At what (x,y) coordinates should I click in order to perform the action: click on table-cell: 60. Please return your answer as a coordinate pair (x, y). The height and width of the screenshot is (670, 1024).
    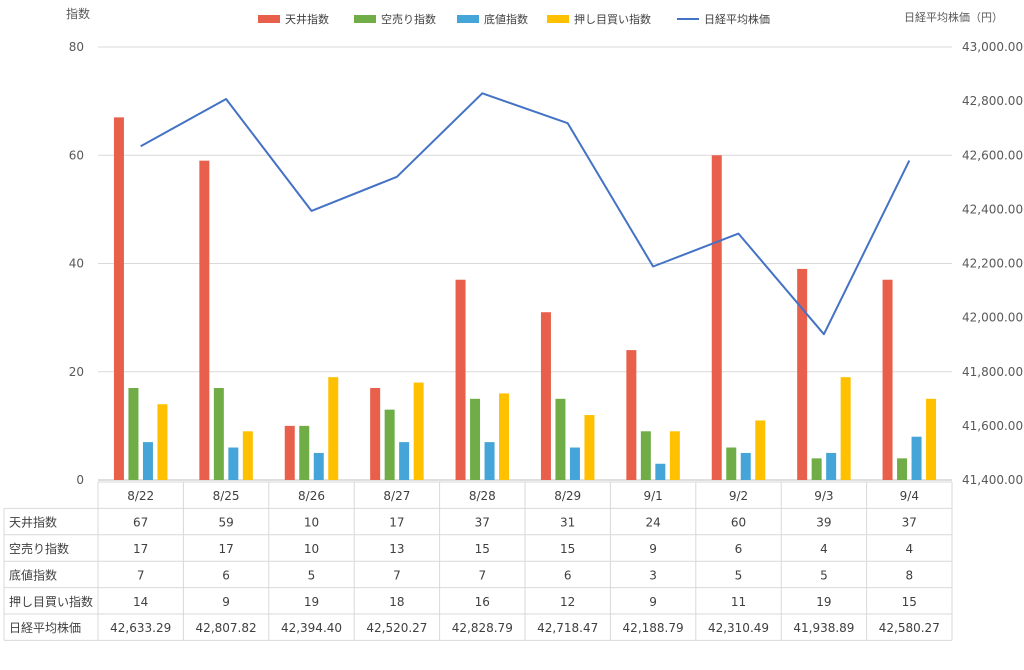
    Looking at the image, I should click on (738, 523).